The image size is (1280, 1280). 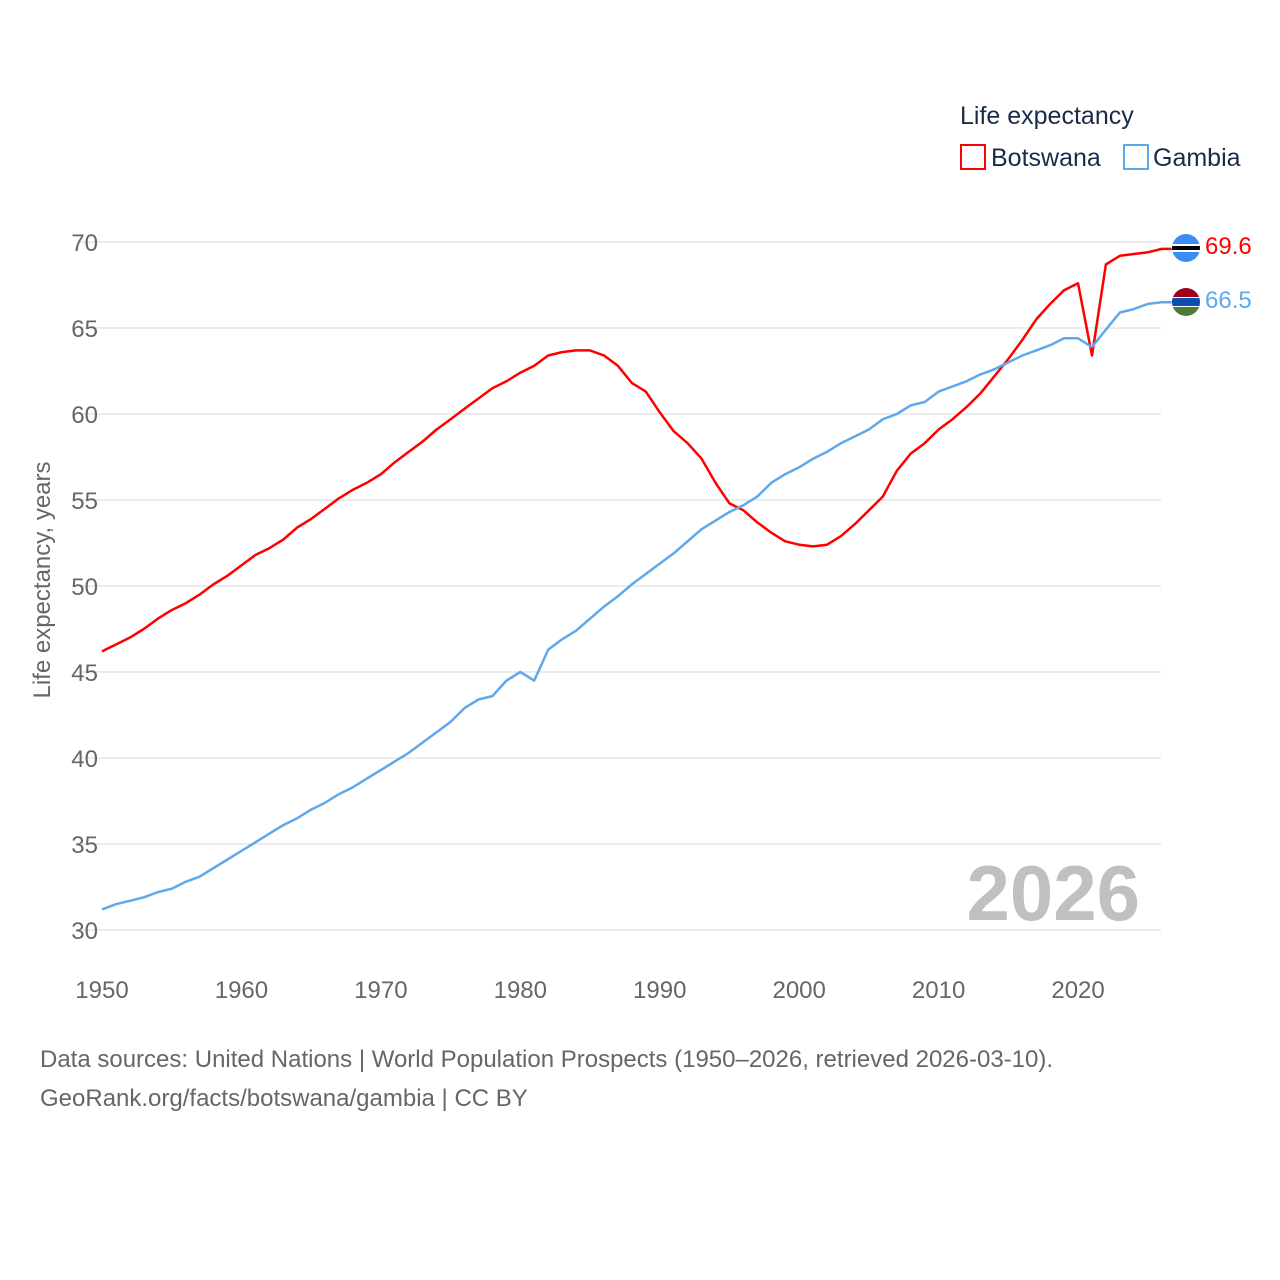 What do you see at coordinates (1197, 158) in the screenshot?
I see `legend-label-gambia: Gambia` at bounding box center [1197, 158].